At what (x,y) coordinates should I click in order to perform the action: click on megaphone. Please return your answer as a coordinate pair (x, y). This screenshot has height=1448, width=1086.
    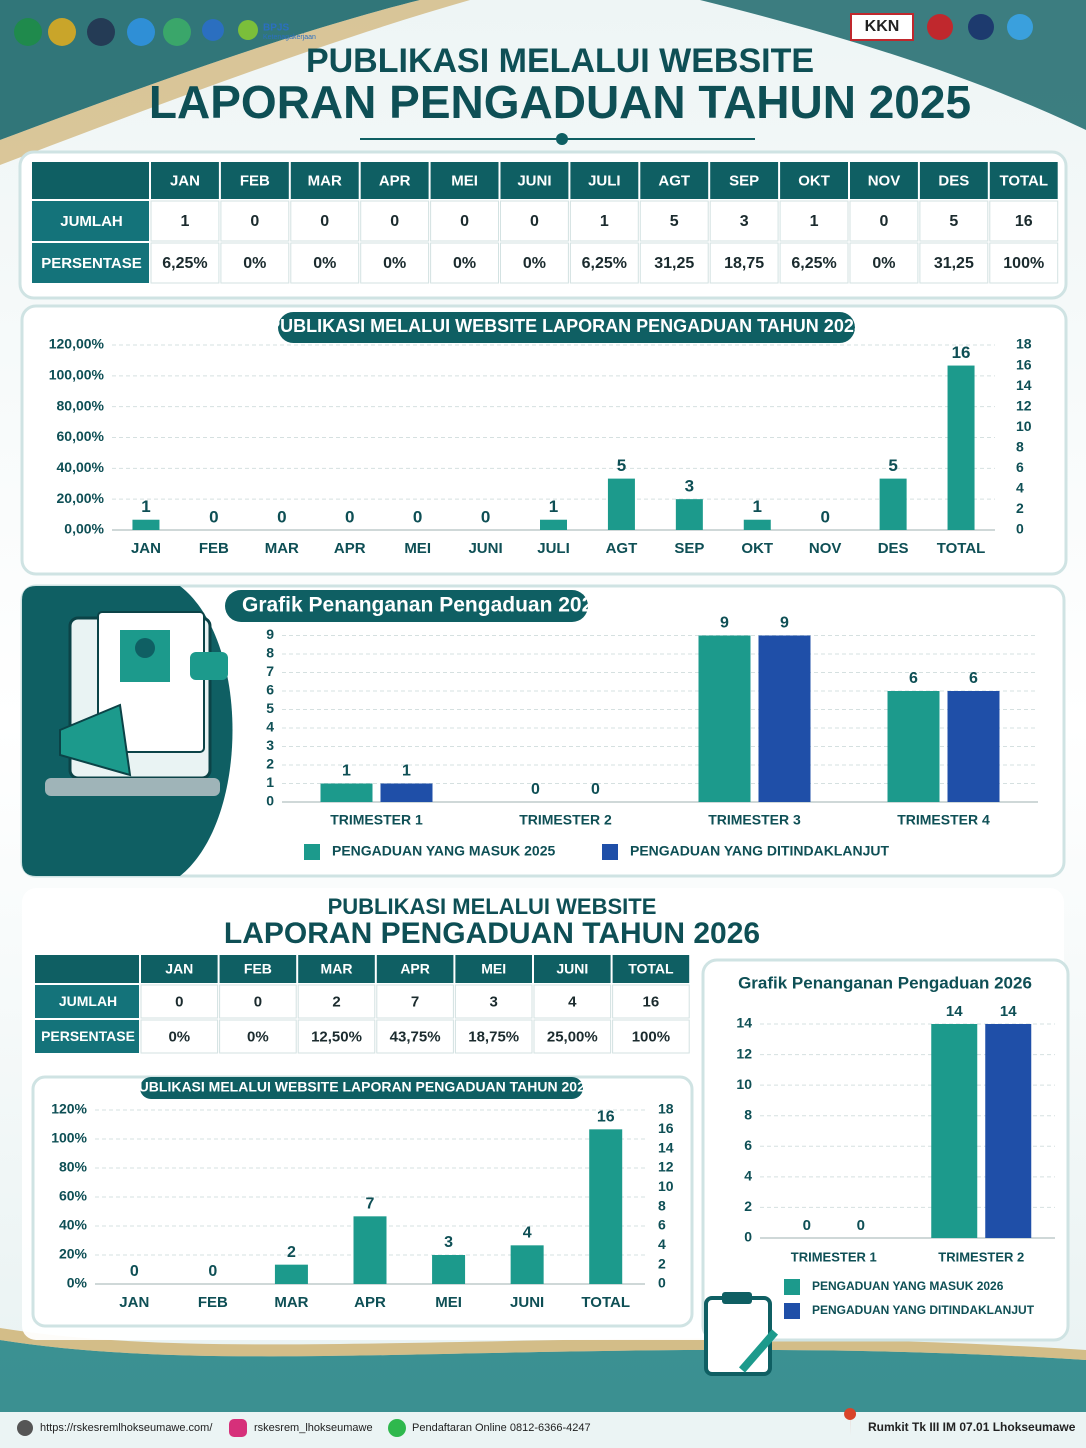
    Looking at the image, I should click on (95, 740).